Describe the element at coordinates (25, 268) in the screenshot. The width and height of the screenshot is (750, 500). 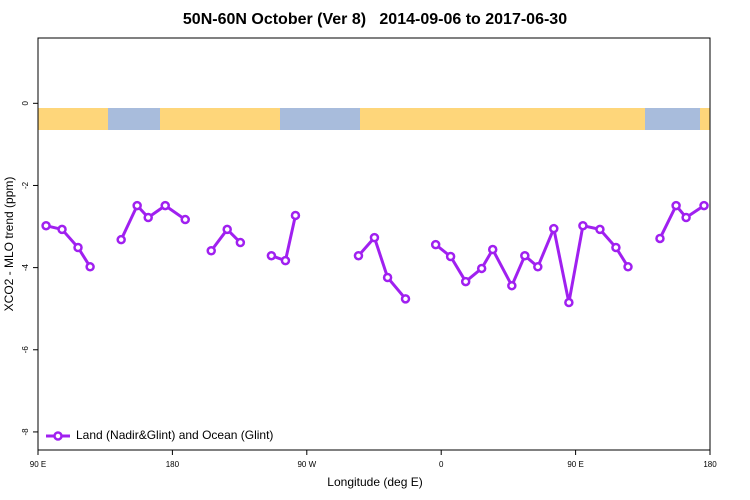
I see `y-tick-label: -4` at that location.